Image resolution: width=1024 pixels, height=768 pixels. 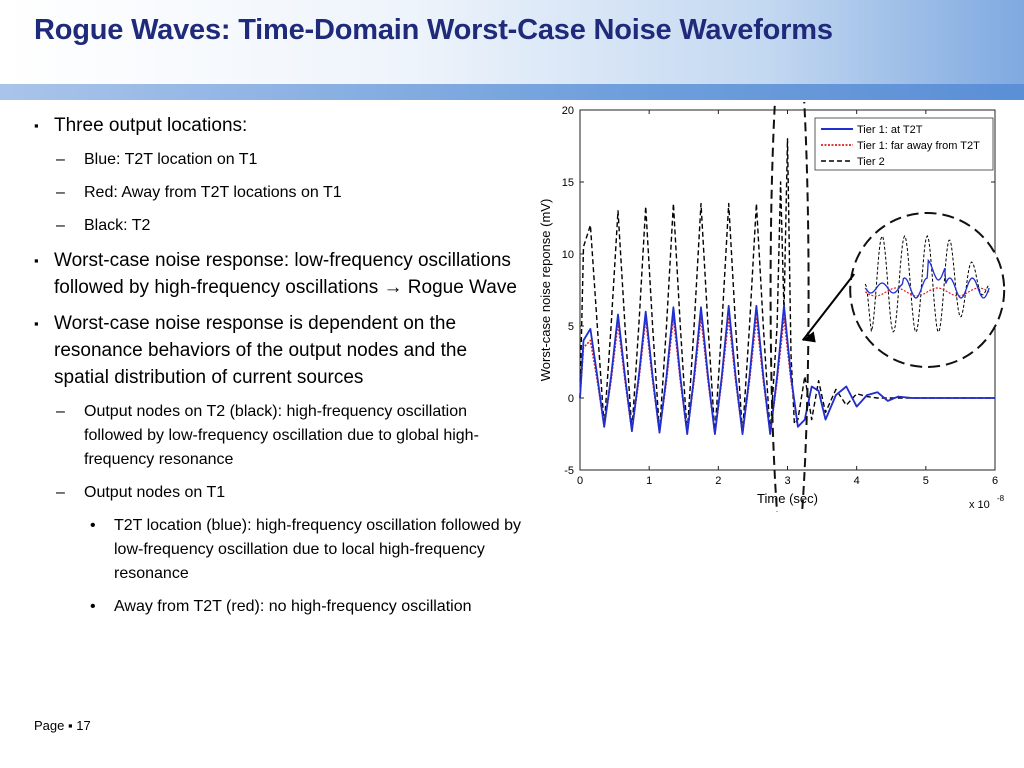 I want to click on legend-box, so click(x=904, y=144).